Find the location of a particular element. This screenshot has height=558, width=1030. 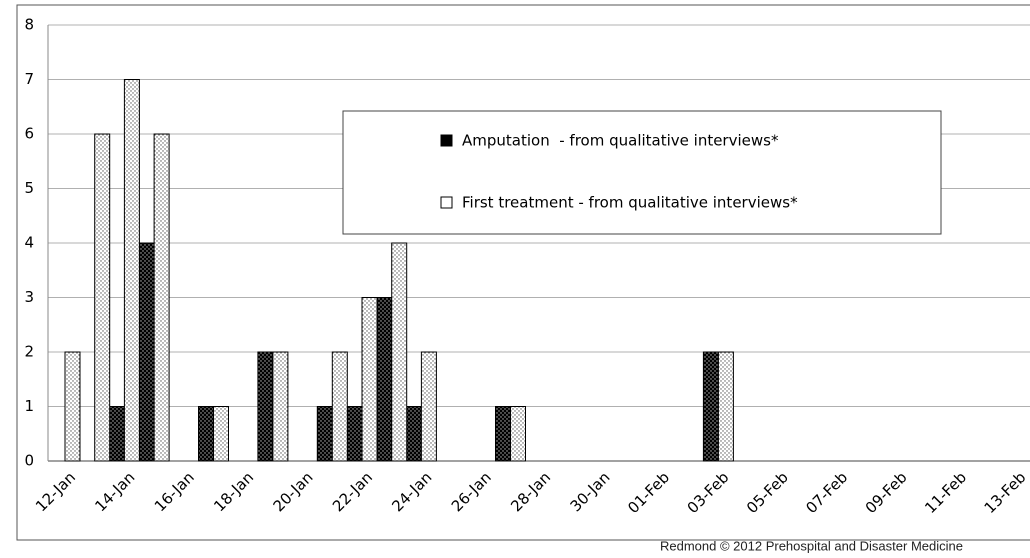

x-tick-label: 01-Feb is located at coordinates (648, 492).